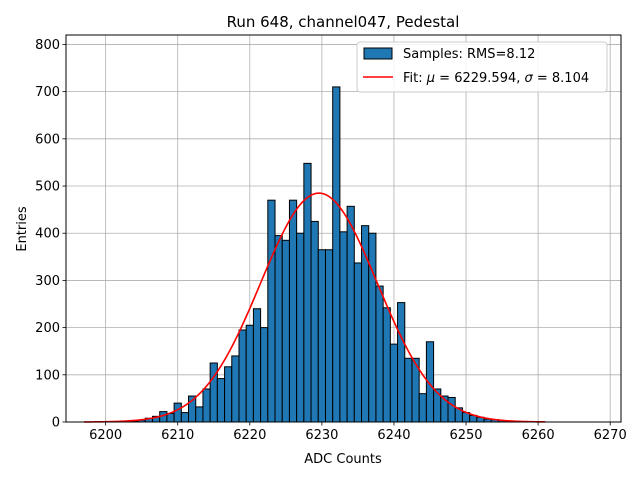 The width and height of the screenshot is (640, 484). What do you see at coordinates (465, 435) in the screenshot?
I see `x-tick-label: 6250` at bounding box center [465, 435].